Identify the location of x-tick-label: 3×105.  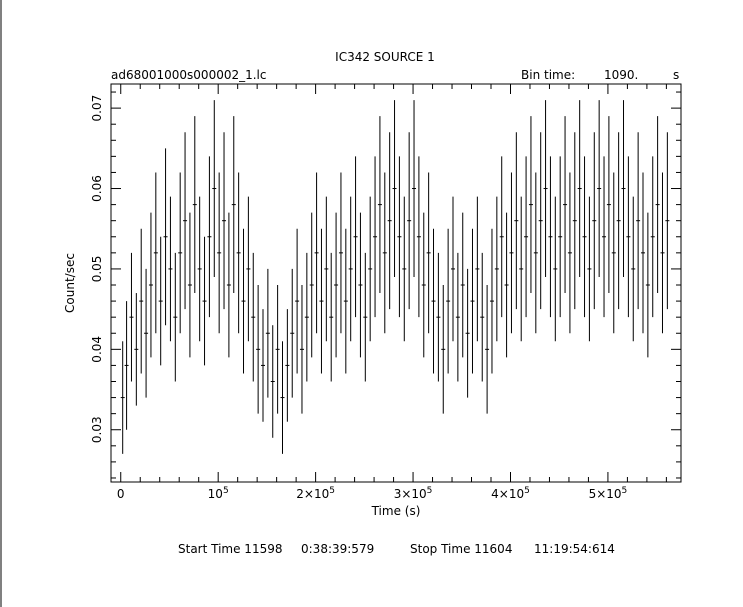
(413, 493).